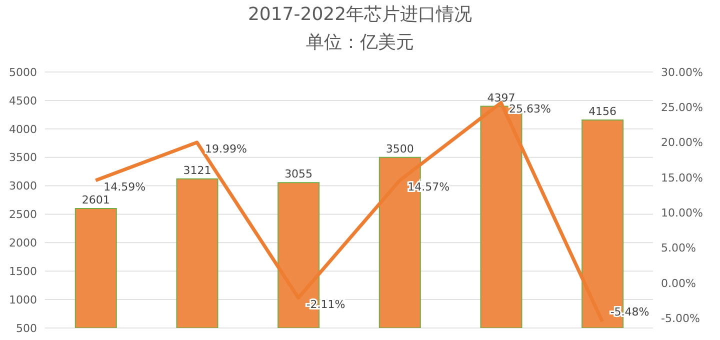 This screenshot has height=340, width=720. I want to click on data-label: 4397, so click(501, 97).